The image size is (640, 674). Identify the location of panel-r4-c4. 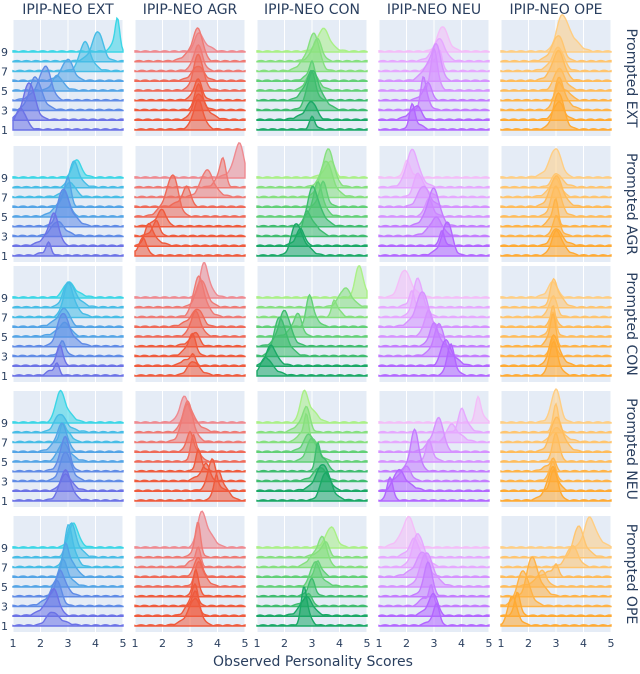
(434, 449).